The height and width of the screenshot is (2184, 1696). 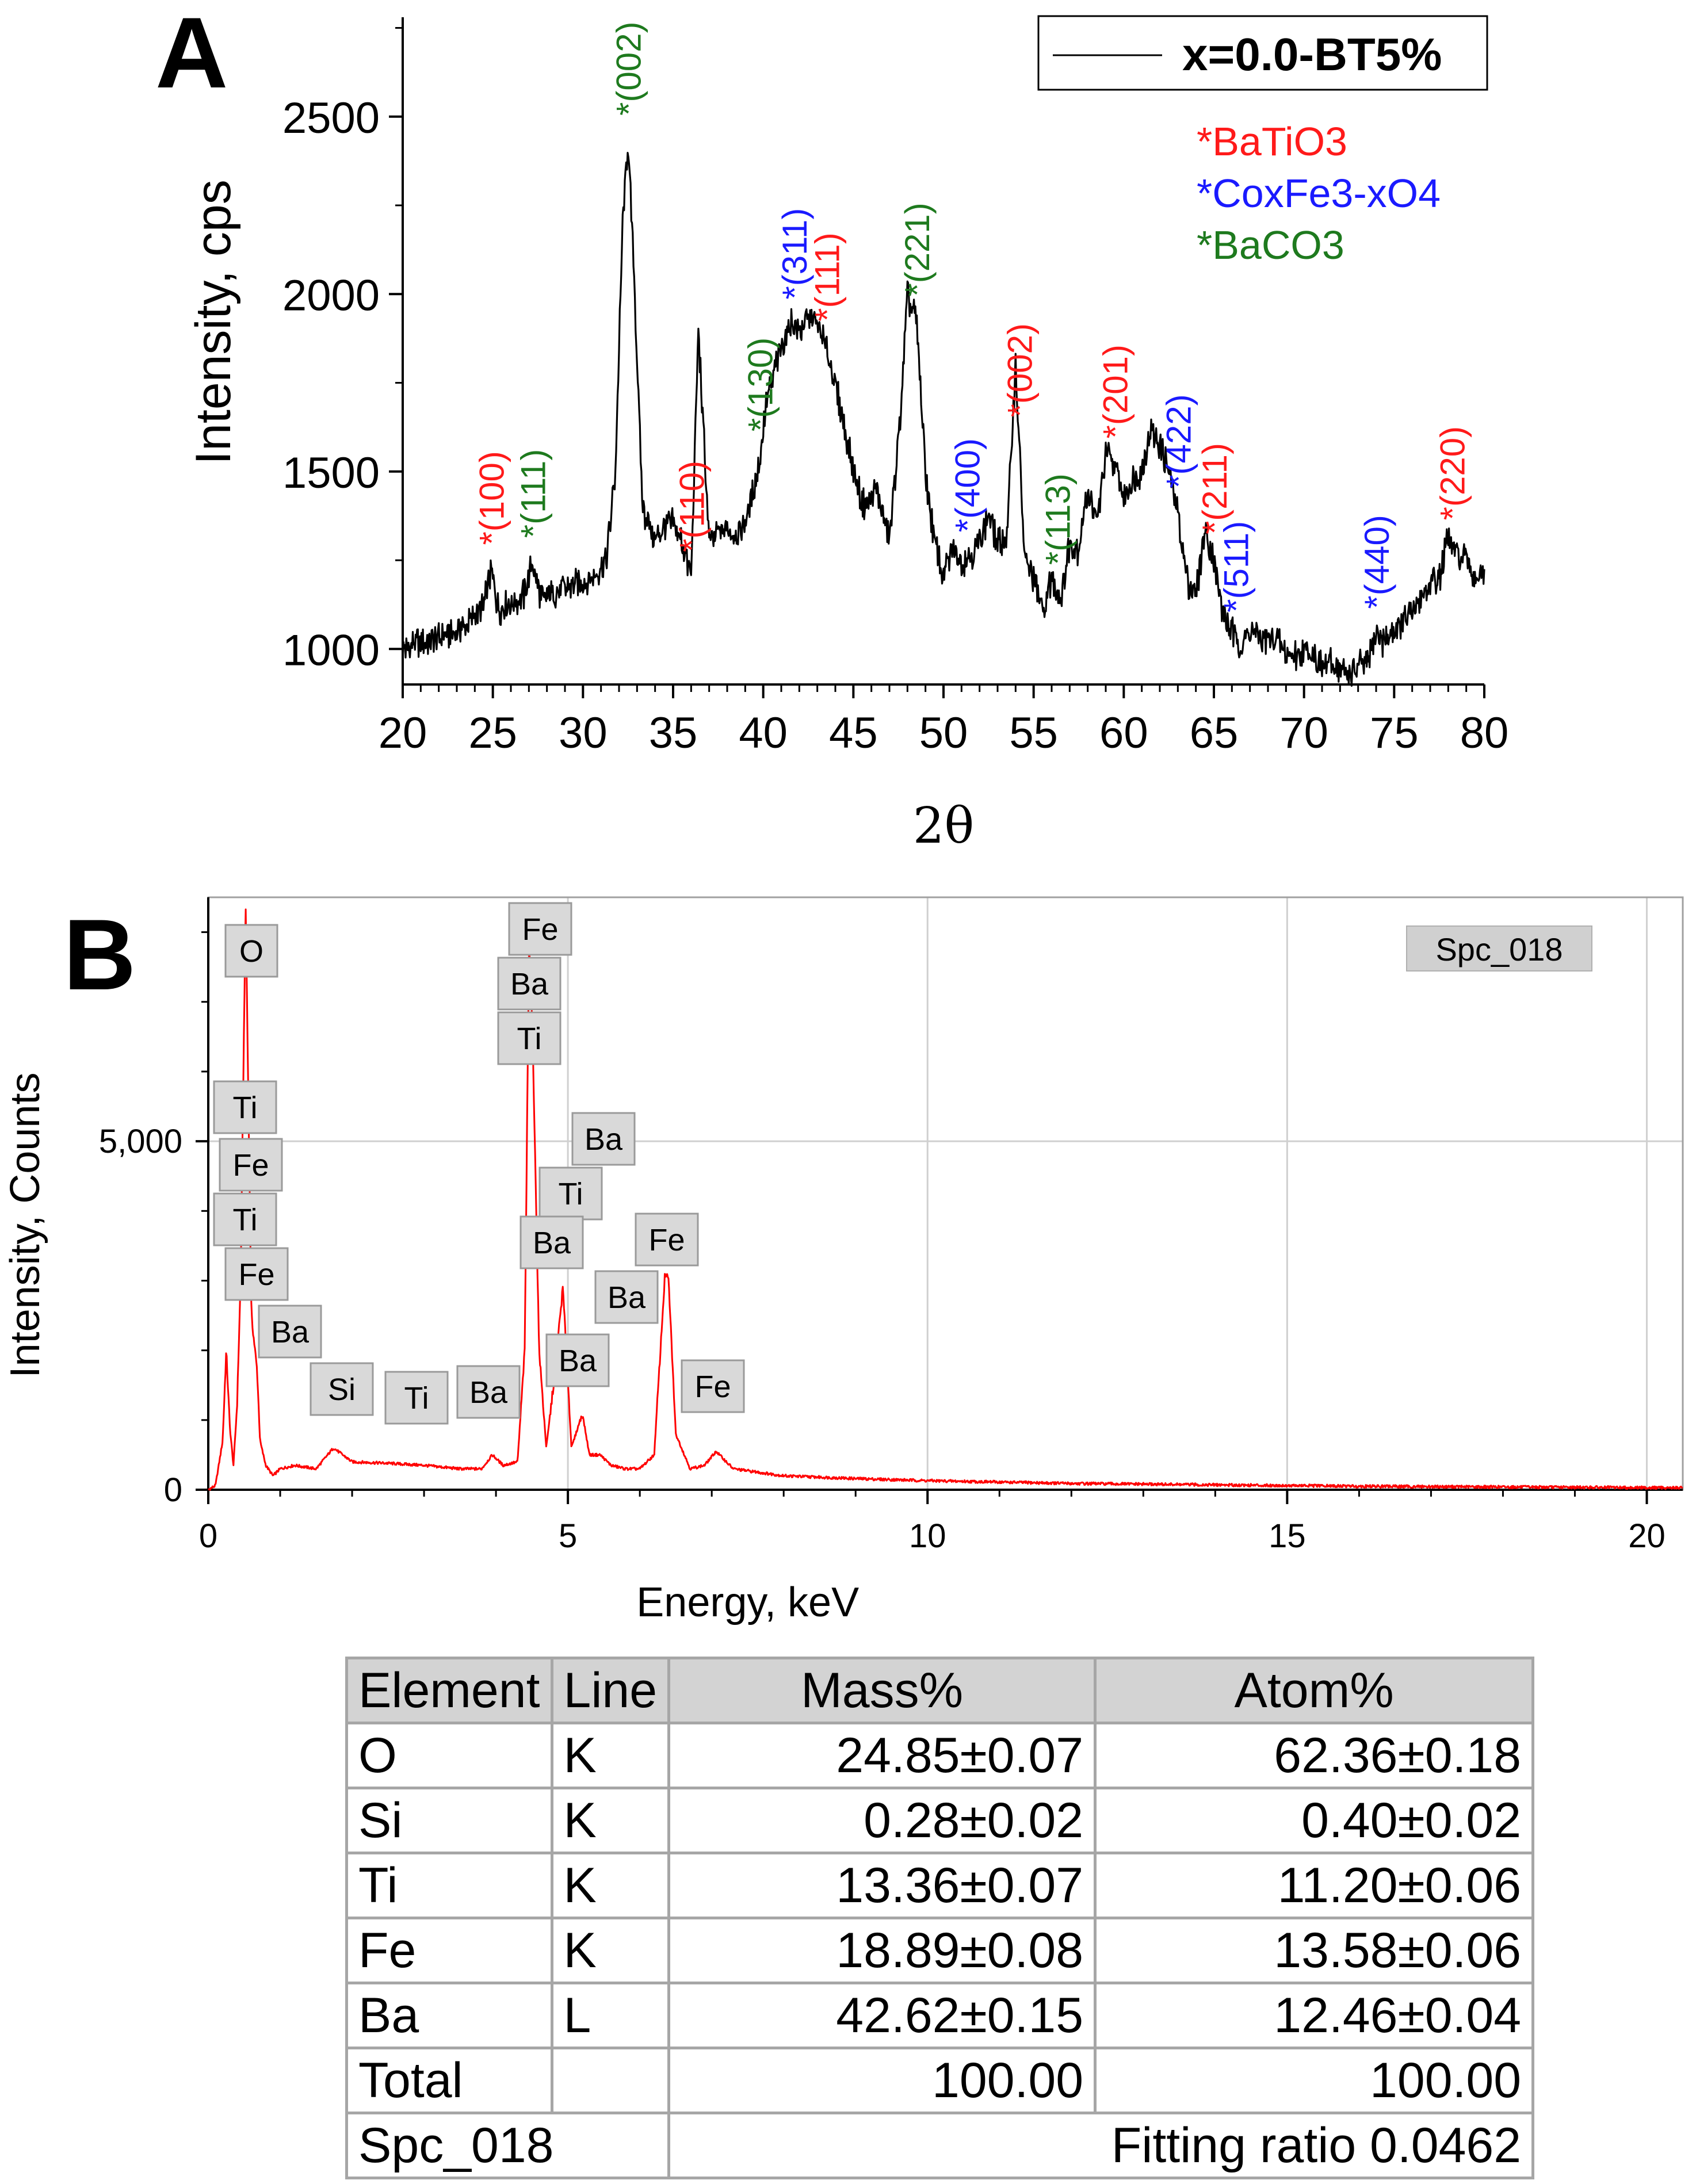 I want to click on panel-letter-a: A, so click(x=192, y=54).